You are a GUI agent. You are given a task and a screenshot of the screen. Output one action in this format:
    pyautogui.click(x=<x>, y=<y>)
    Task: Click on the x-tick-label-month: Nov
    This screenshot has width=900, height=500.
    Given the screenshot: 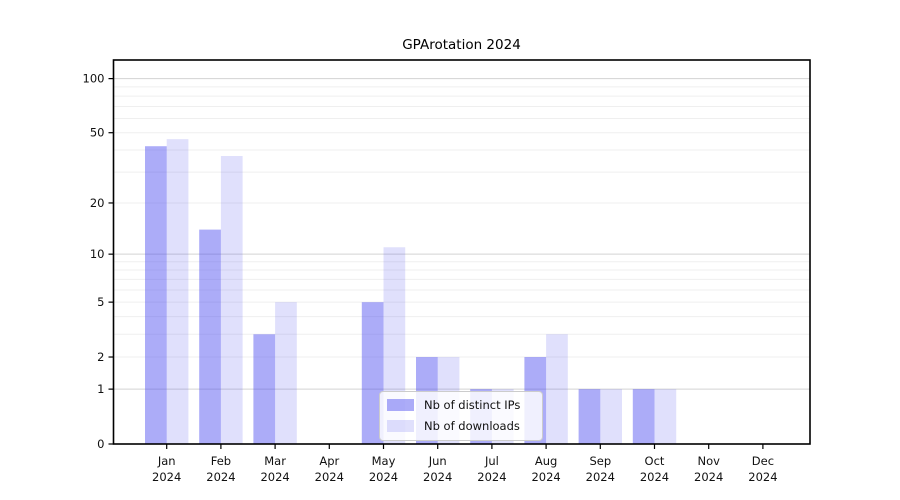 What is the action you would take?
    pyautogui.click(x=708, y=461)
    